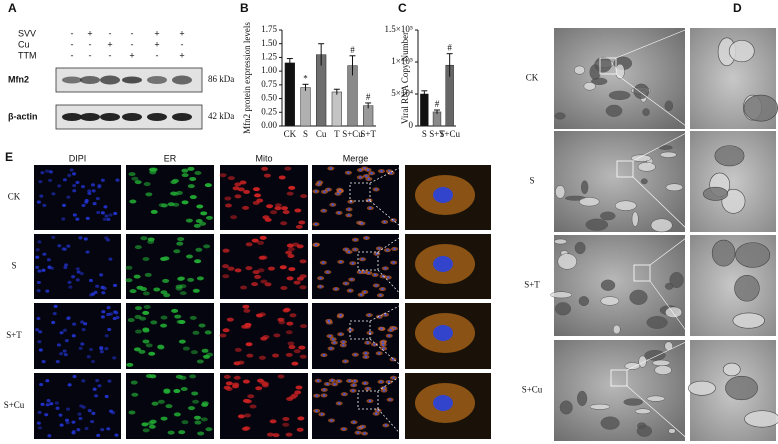 The width and height of the screenshot is (778, 444). I want to click on zoom-nucleus, so click(443, 333).